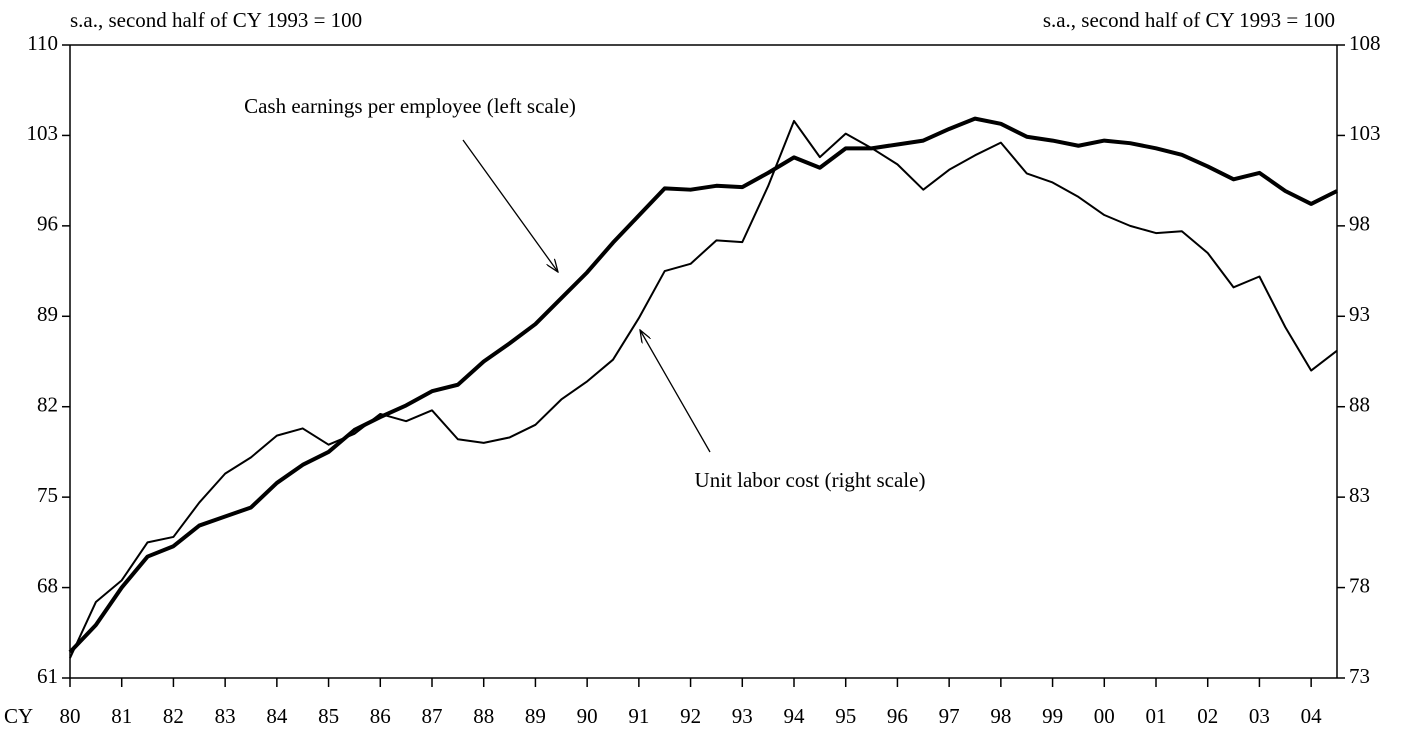  Describe the element at coordinates (483, 716) in the screenshot. I see `x-tick-label: 88` at that location.